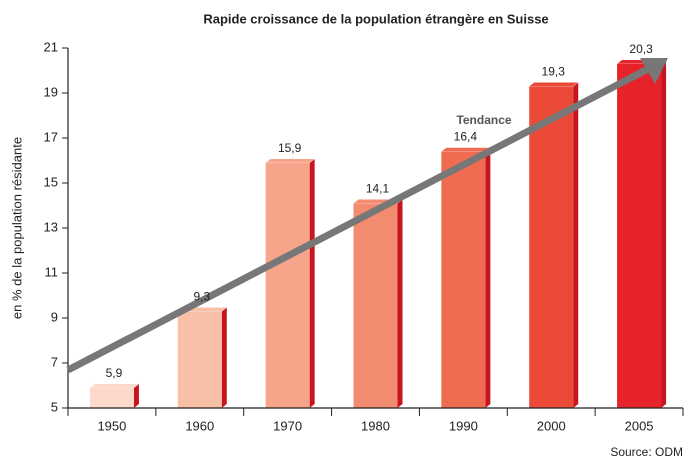  What do you see at coordinates (114, 373) in the screenshot?
I see `value-label: 5,9` at bounding box center [114, 373].